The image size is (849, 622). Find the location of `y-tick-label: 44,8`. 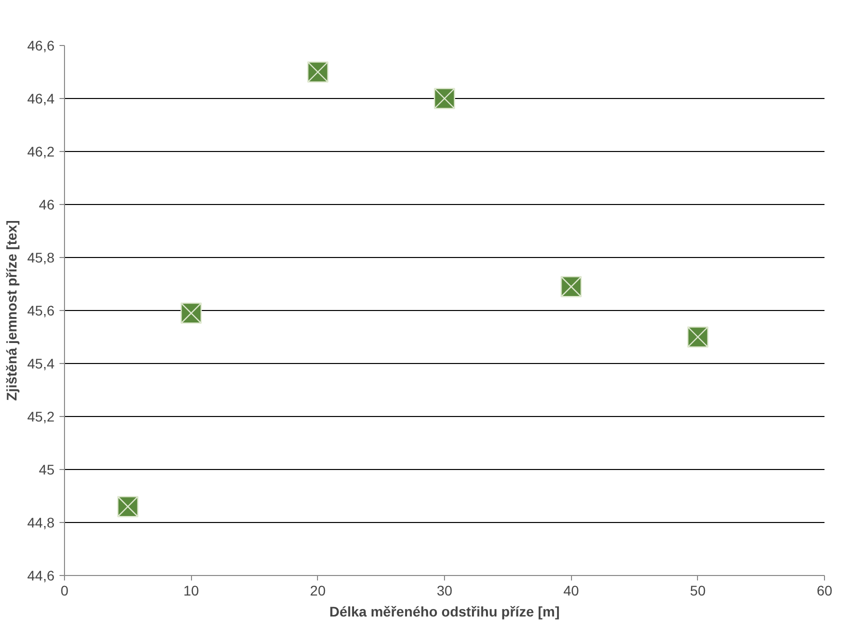

y-tick-label: 44,8 is located at coordinates (41, 522).